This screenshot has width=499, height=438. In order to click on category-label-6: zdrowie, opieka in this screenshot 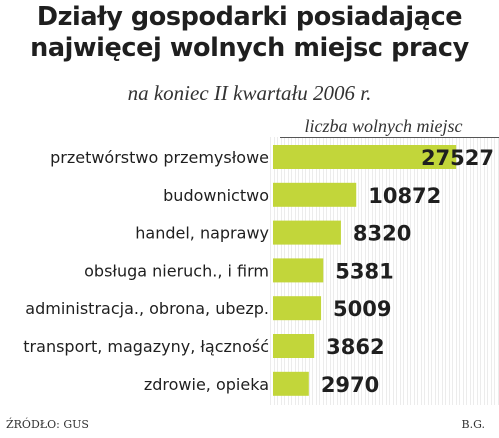, I will do `click(206, 384)`.